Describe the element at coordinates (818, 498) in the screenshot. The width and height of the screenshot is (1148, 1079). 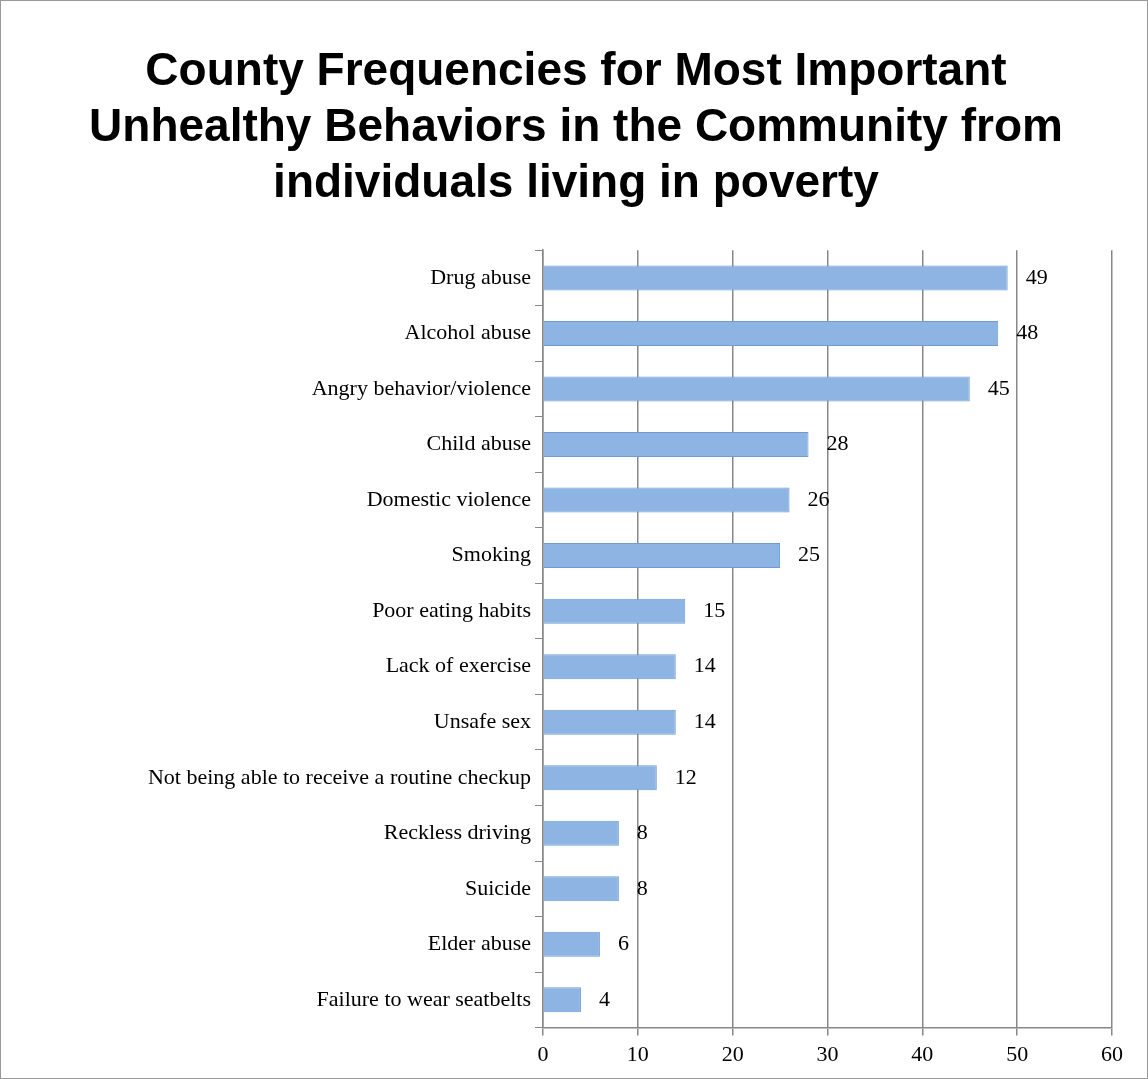
I see `data-label: 26` at that location.